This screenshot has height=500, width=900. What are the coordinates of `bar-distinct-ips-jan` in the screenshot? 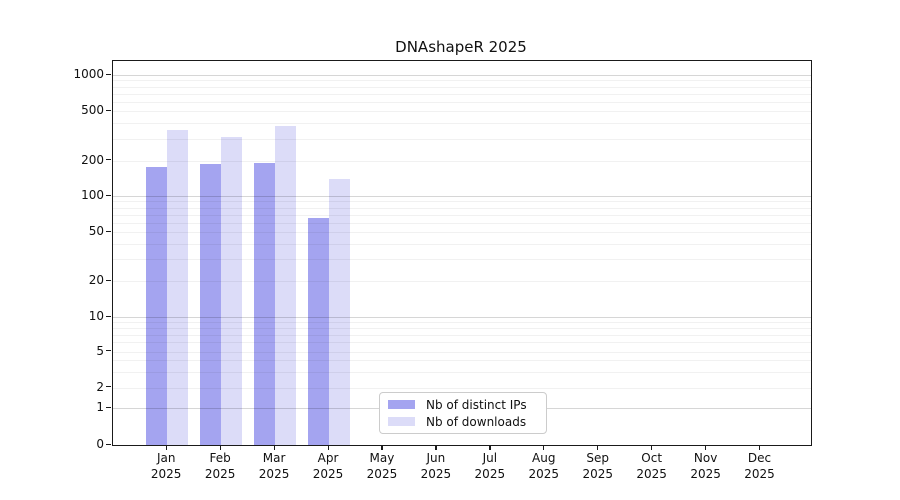 It's located at (157, 306).